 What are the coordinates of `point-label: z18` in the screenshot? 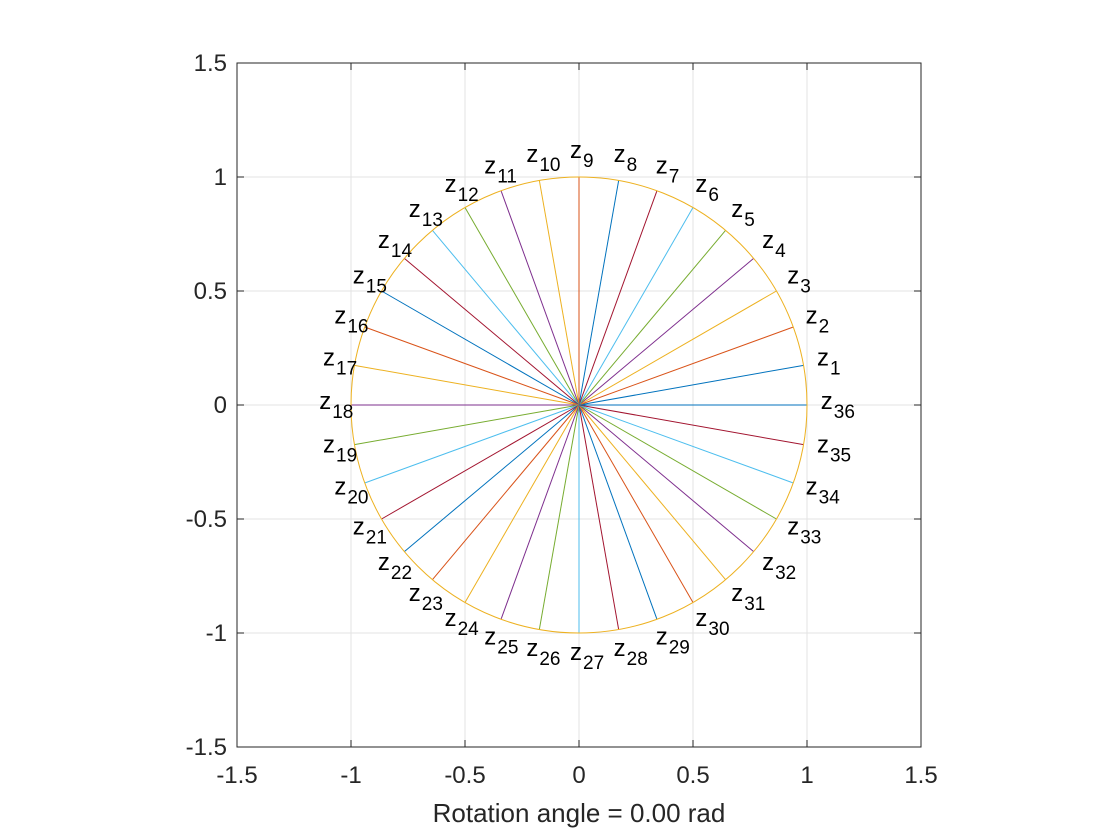 It's located at (336, 405).